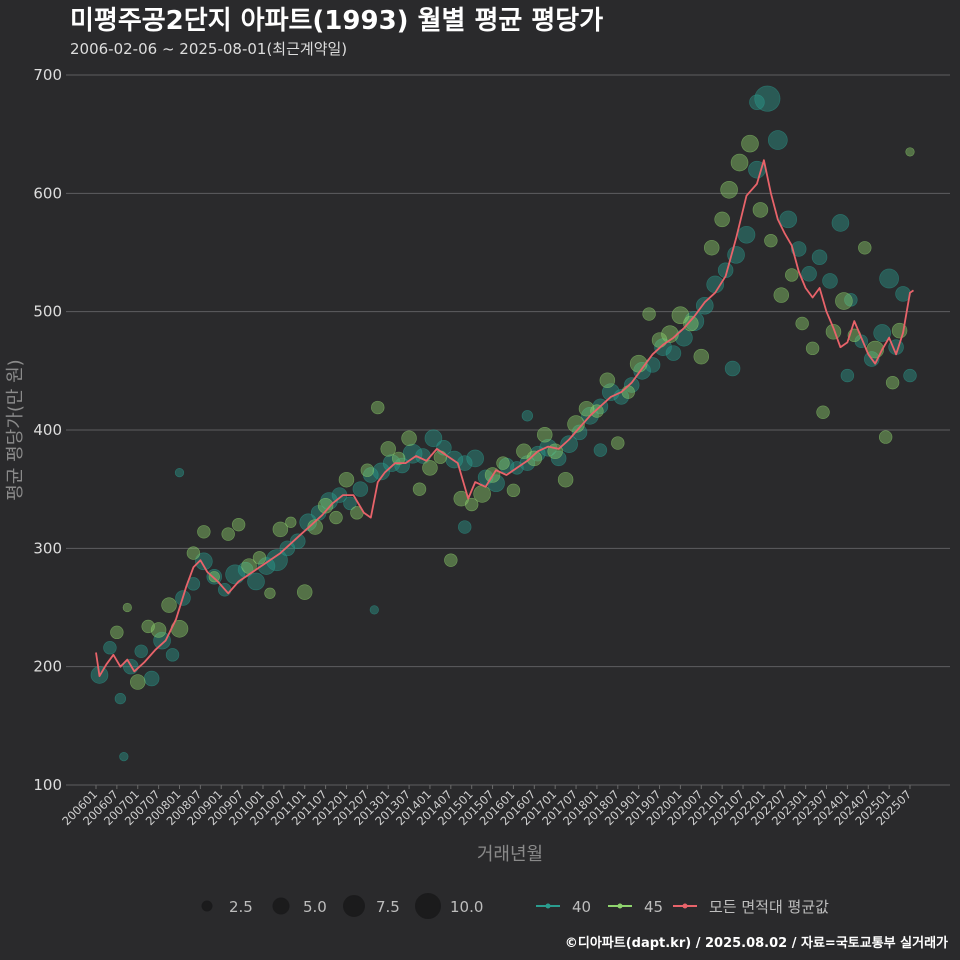 Image resolution: width=960 pixels, height=960 pixels. I want to click on legend: 2.5 5.0 7.5 10.0 40 45 모든 면적대 평균값, so click(515, 906).